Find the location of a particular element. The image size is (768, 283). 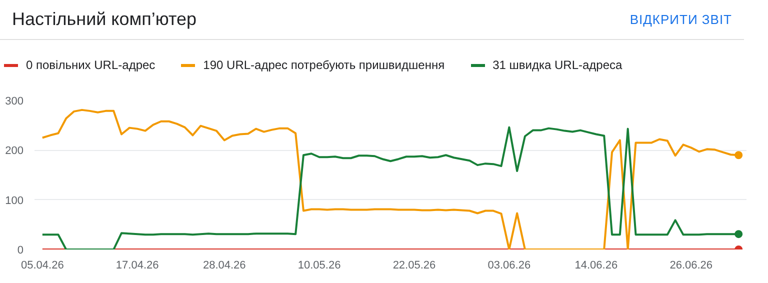

chart-title: Настільний комп’ютер is located at coordinates (104, 19).